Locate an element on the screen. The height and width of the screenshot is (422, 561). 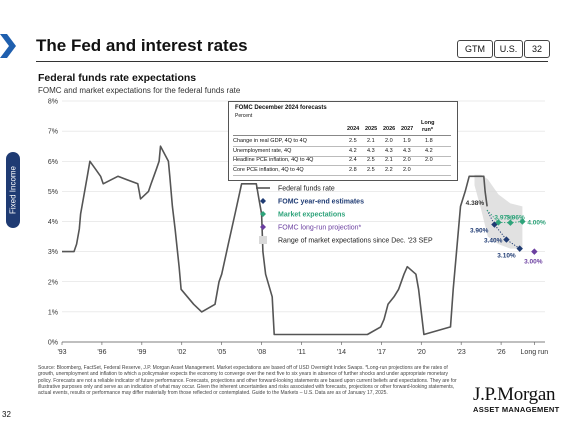
legend-label: Federal funds rate is located at coordinates (306, 189).